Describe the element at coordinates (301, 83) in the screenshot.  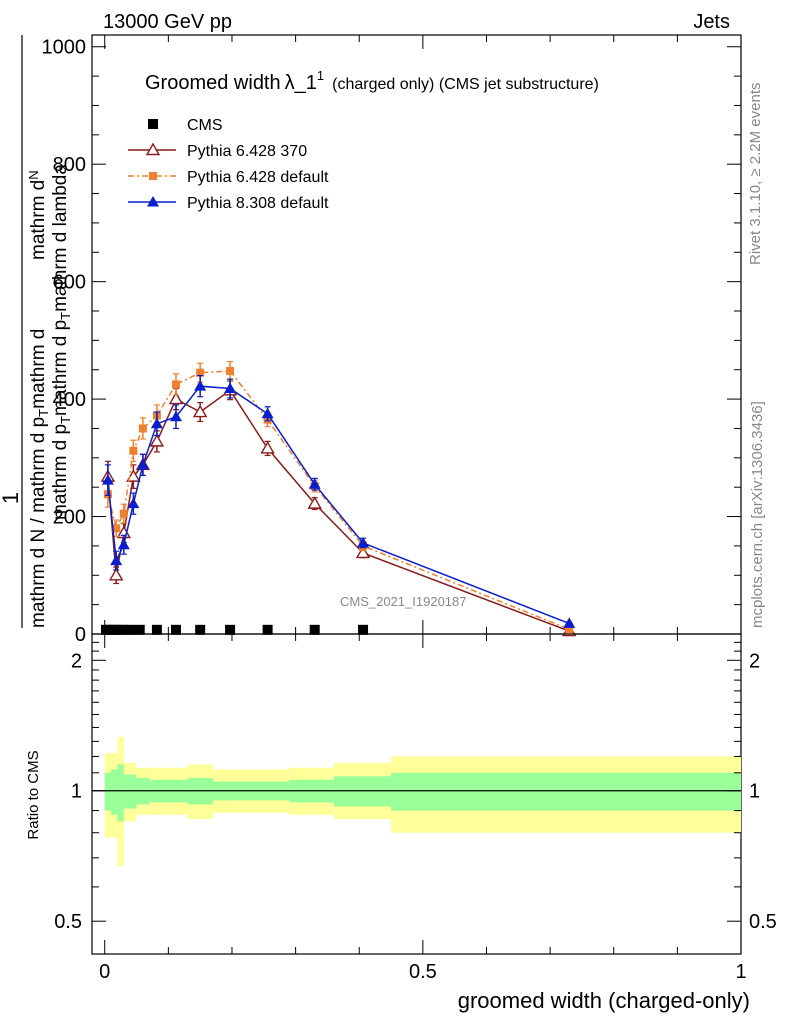
I see `title-symbol: λ_1` at that location.